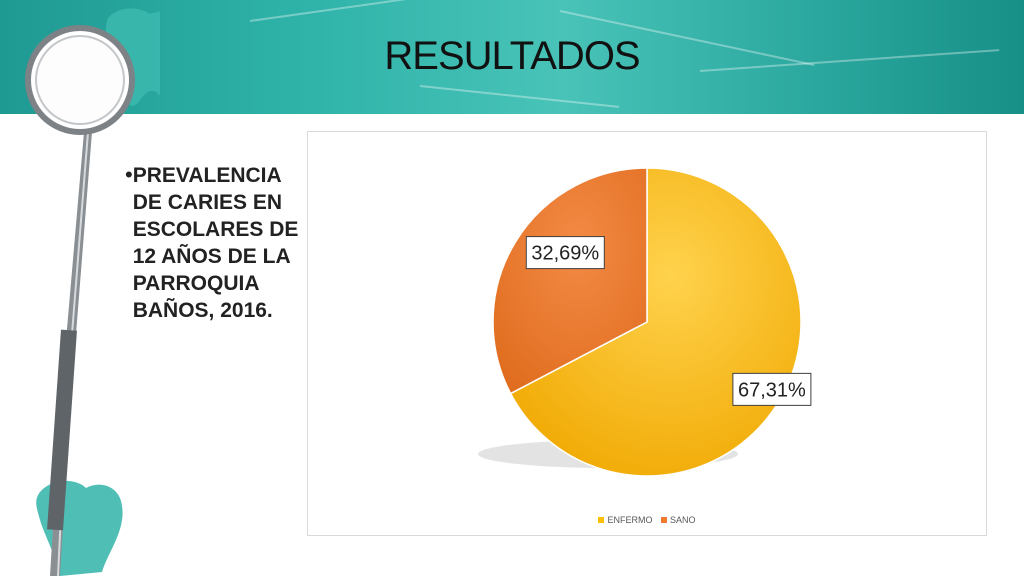 This screenshot has width=1024, height=576. I want to click on data-label-enfermo: 67,31%, so click(772, 389).